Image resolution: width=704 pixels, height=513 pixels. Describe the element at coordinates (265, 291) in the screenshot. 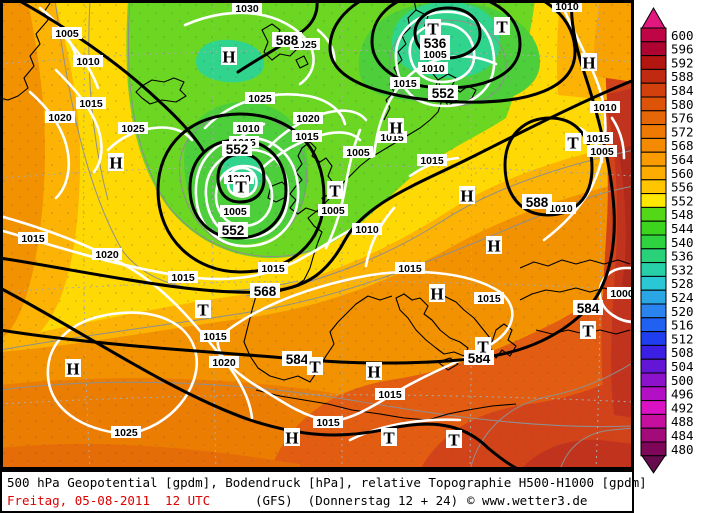

I see `geopotential-label: 568` at that location.